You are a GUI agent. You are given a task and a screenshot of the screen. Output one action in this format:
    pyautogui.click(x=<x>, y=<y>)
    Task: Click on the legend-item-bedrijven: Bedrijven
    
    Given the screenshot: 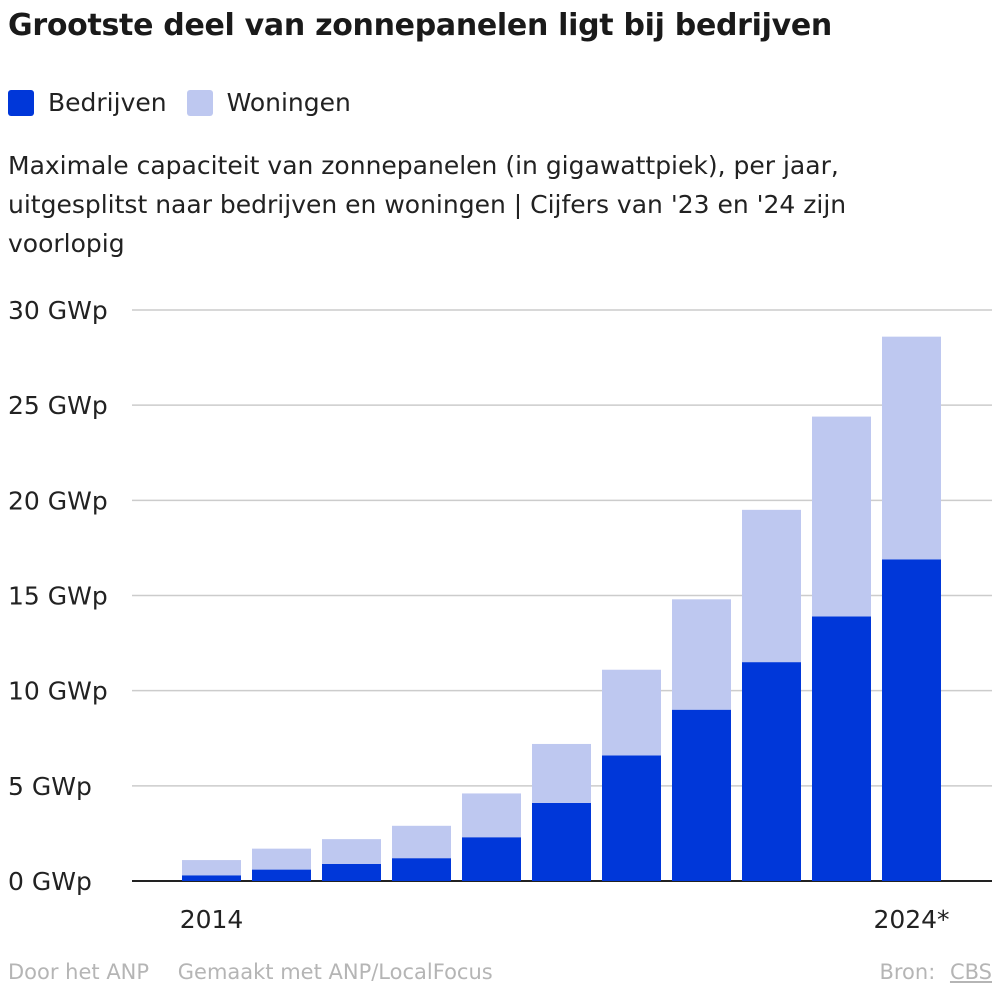 What is the action you would take?
    pyautogui.click(x=87, y=102)
    